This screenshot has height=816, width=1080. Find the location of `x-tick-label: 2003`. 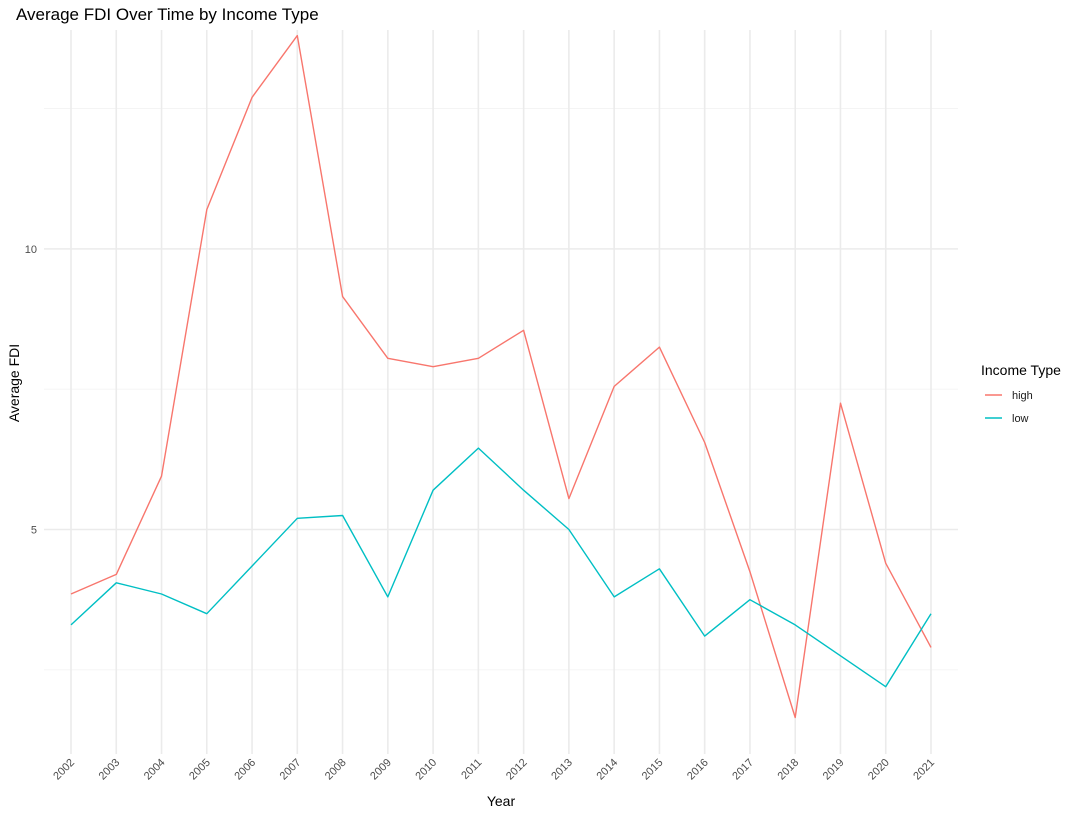

x-tick-label: 2003 is located at coordinates (110, 770).